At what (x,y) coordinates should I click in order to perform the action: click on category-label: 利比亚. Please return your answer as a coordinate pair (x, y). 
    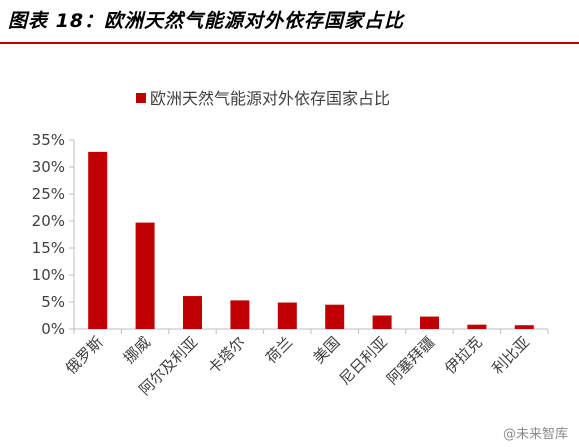
    Looking at the image, I should click on (511, 355).